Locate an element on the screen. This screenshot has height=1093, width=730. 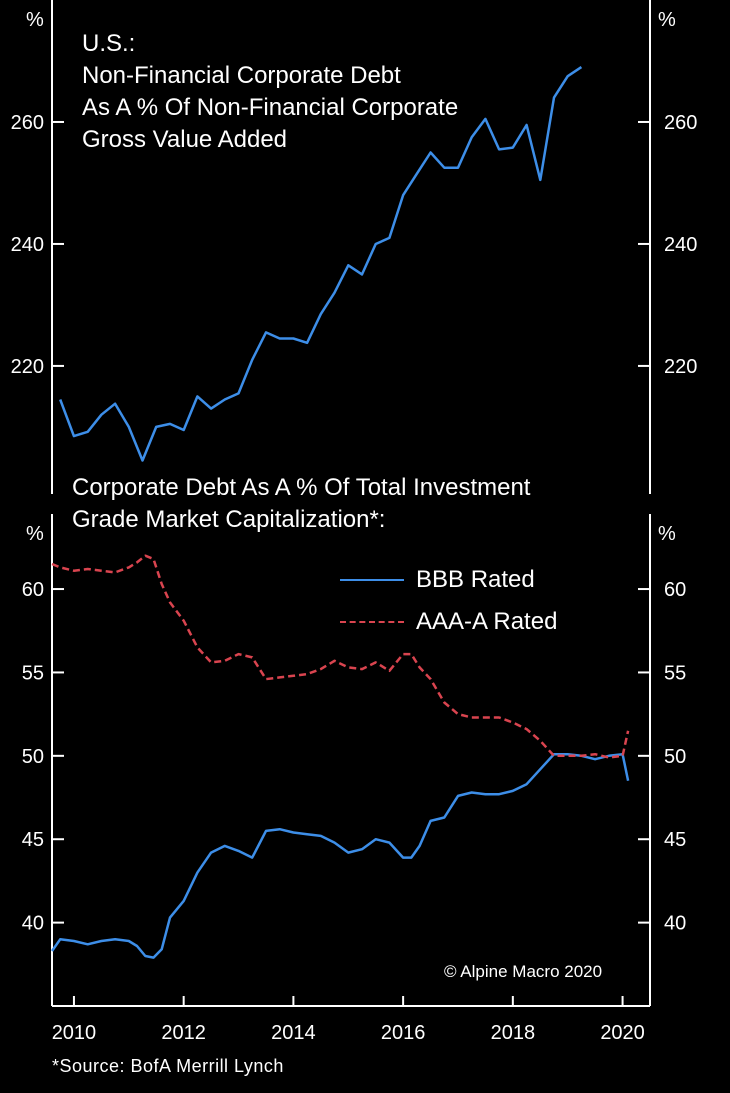
top-ytick-label-left-240: 240 is located at coordinates (27, 245).